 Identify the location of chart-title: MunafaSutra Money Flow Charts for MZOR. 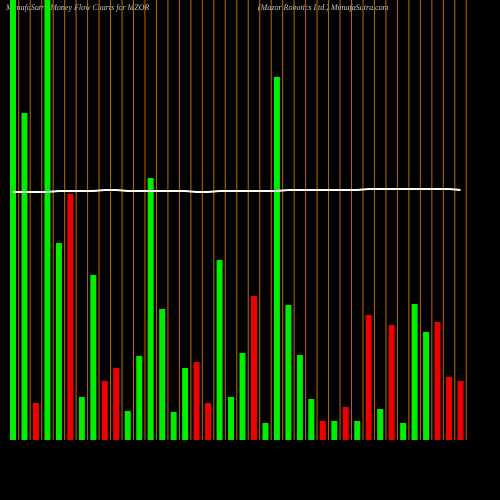
(77, 7).